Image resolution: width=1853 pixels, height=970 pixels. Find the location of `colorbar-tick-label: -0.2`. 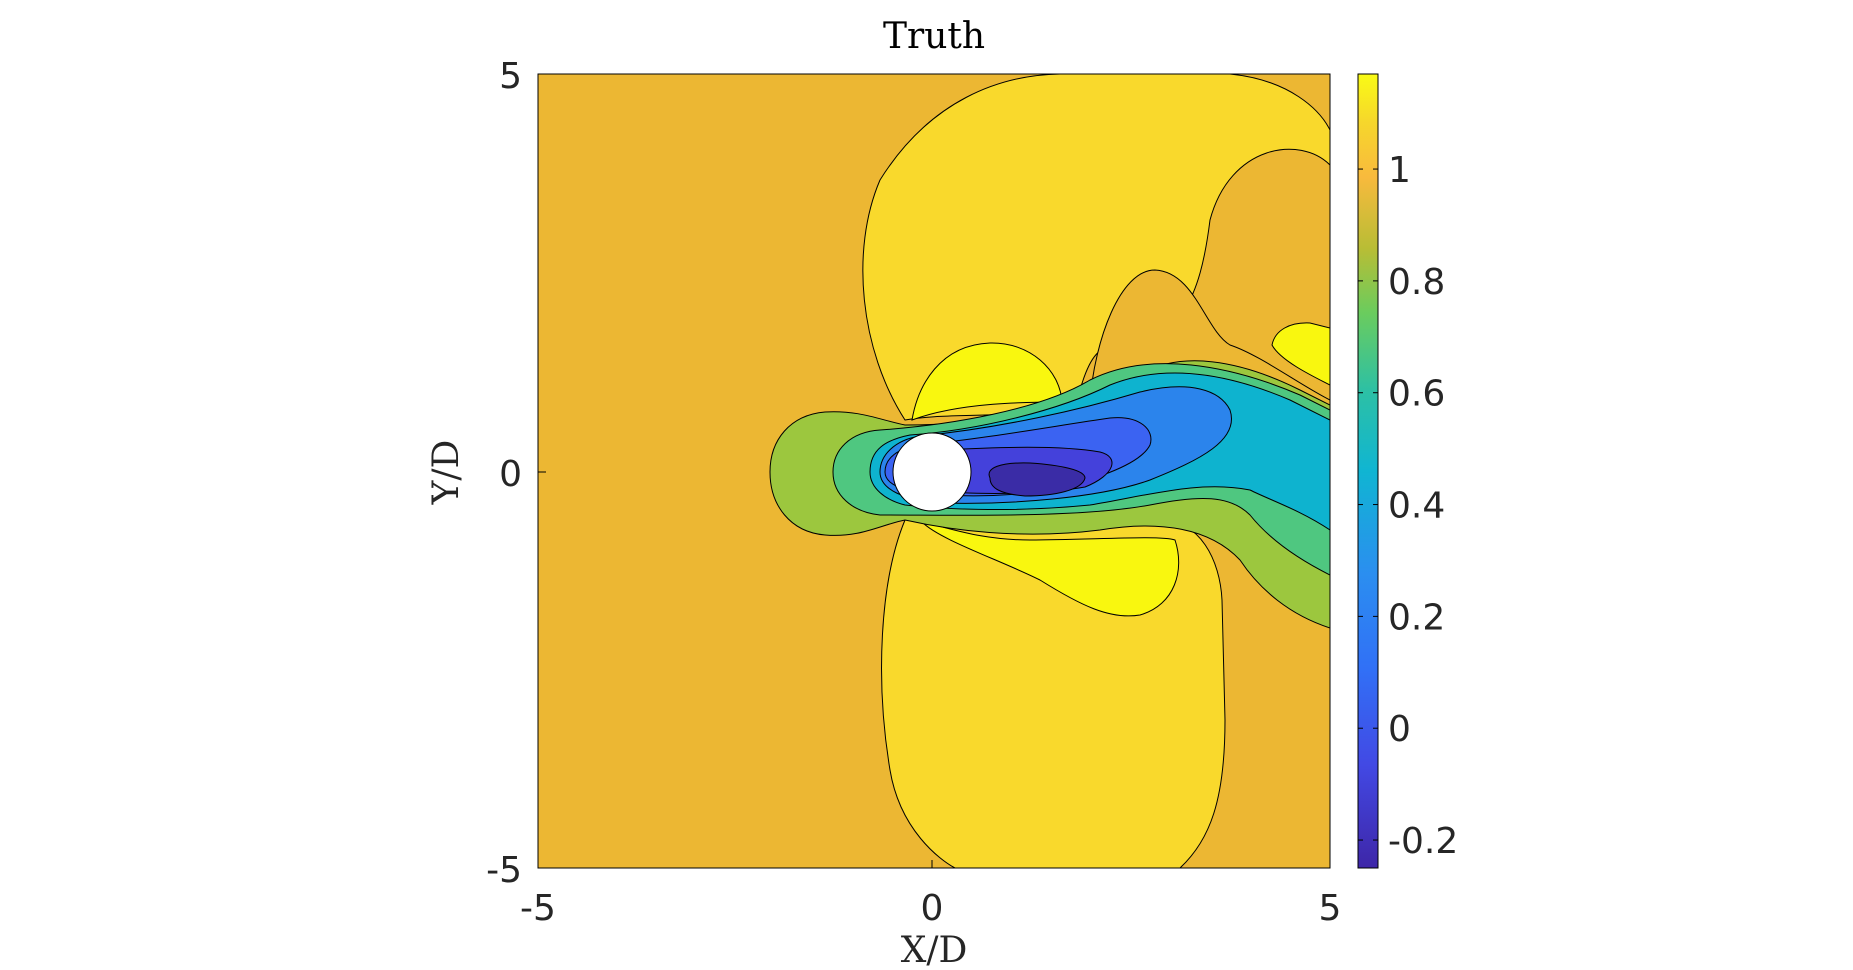

colorbar-tick-label: -0.2 is located at coordinates (1423, 841).